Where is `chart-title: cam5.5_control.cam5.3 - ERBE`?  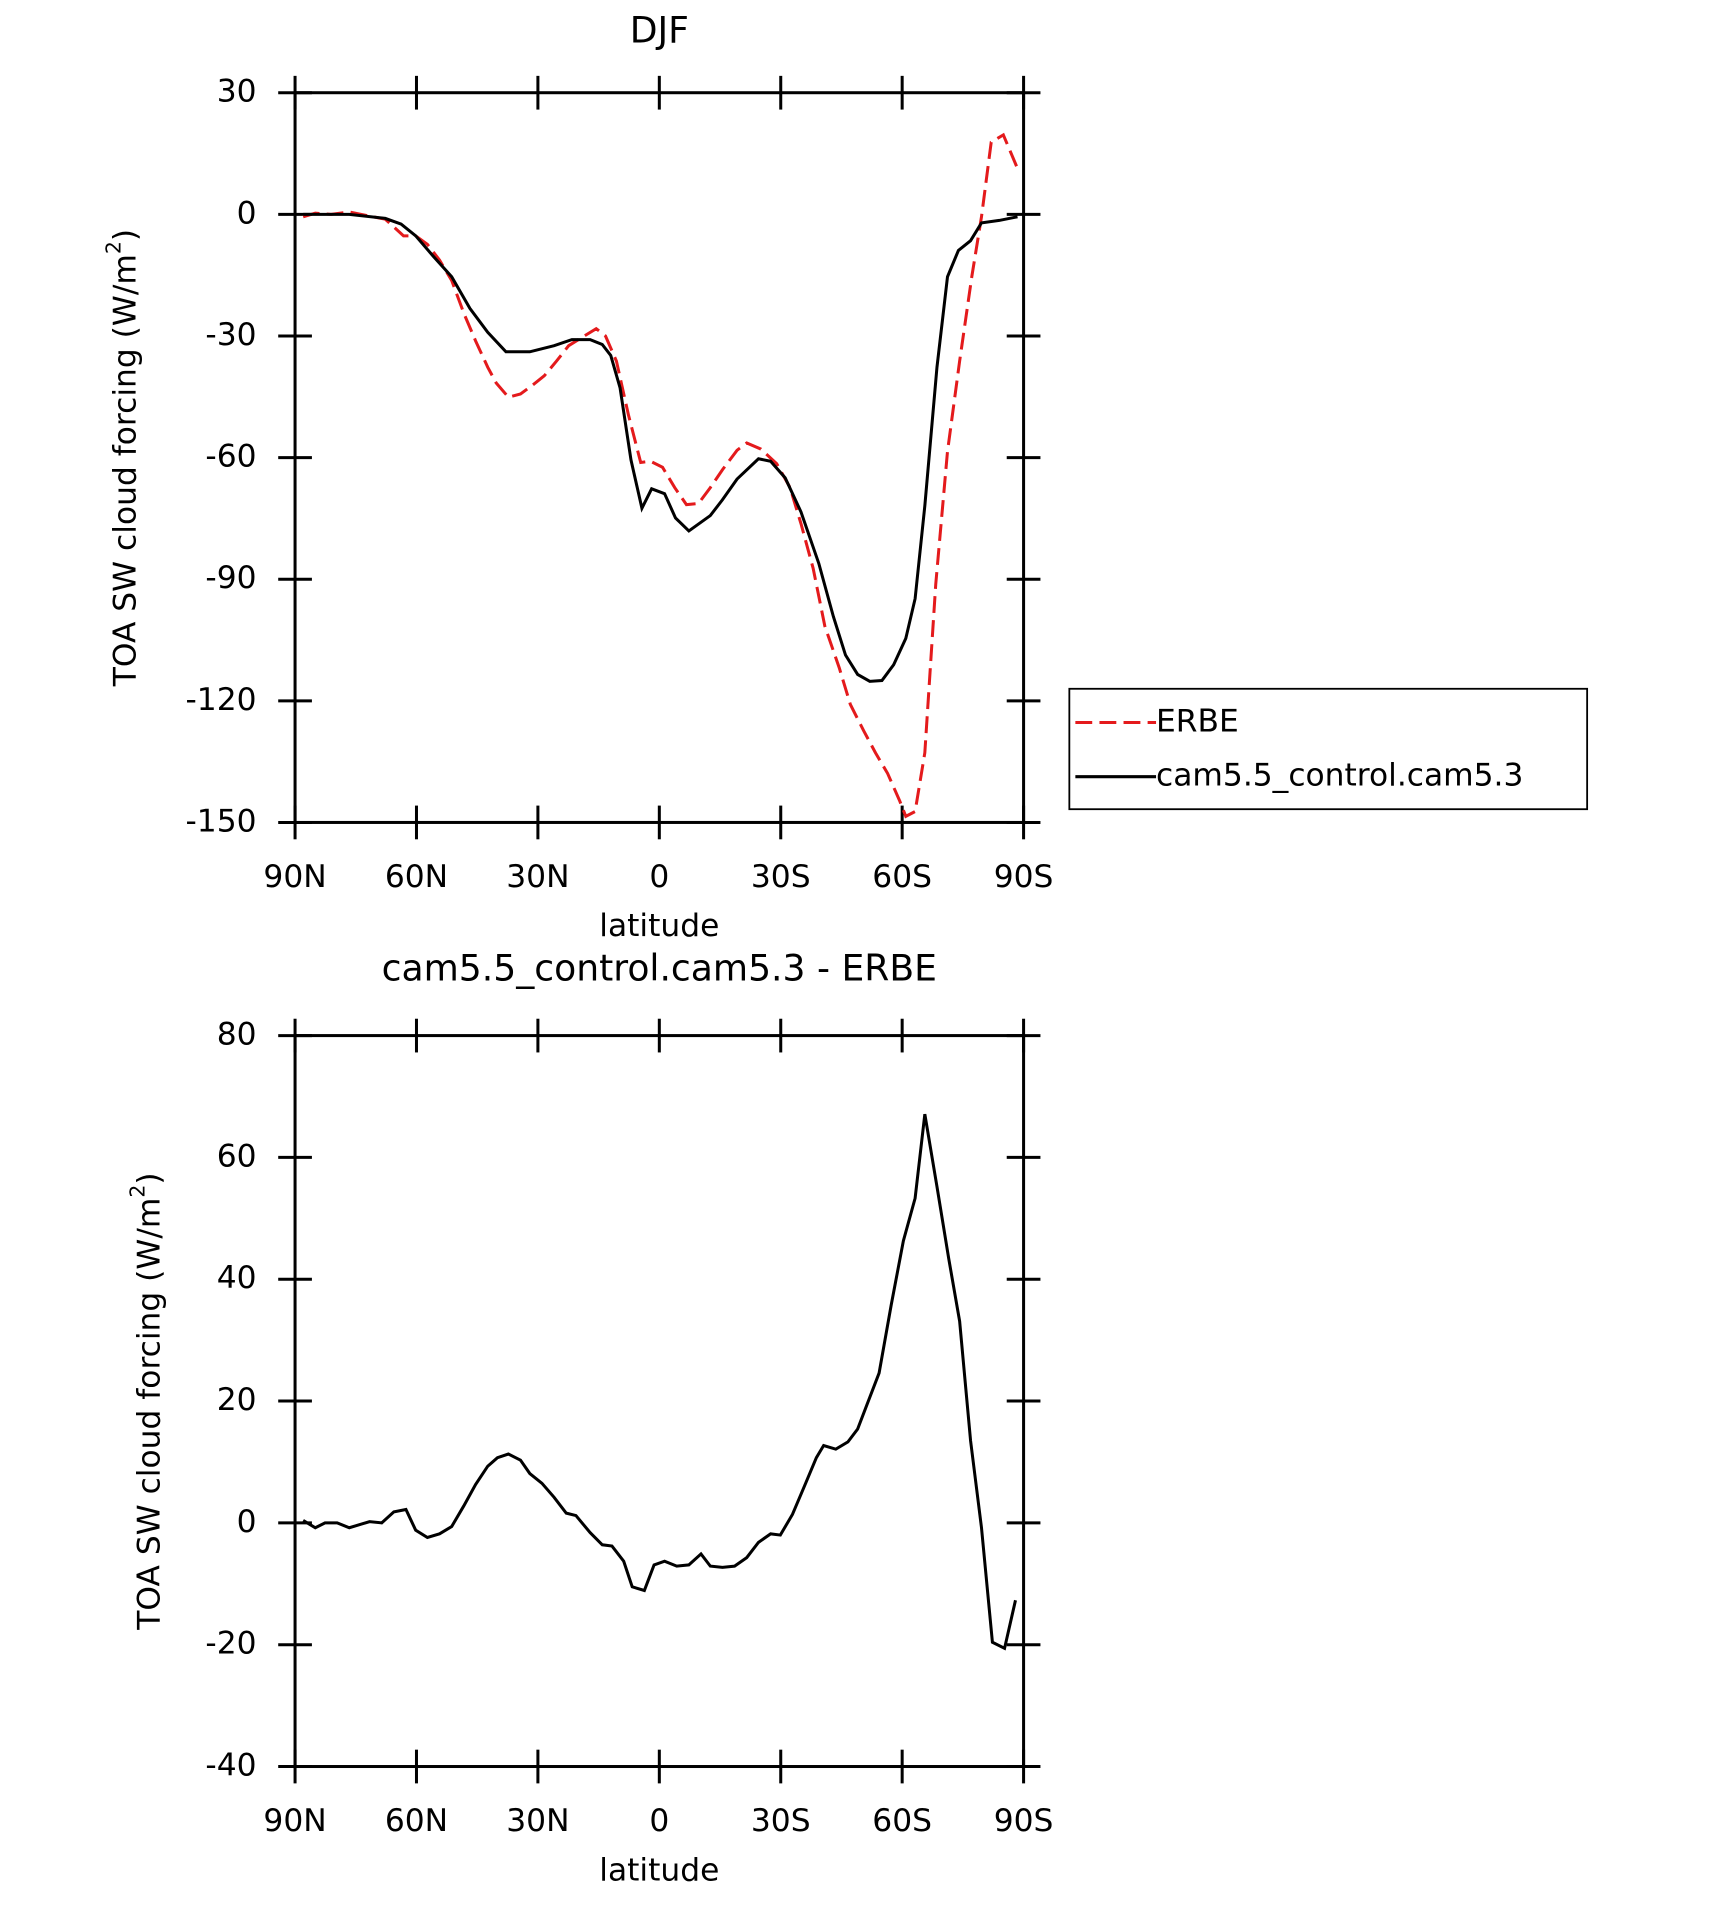
chart-title: cam5.5_control.cam5.3 - ERBE is located at coordinates (659, 968).